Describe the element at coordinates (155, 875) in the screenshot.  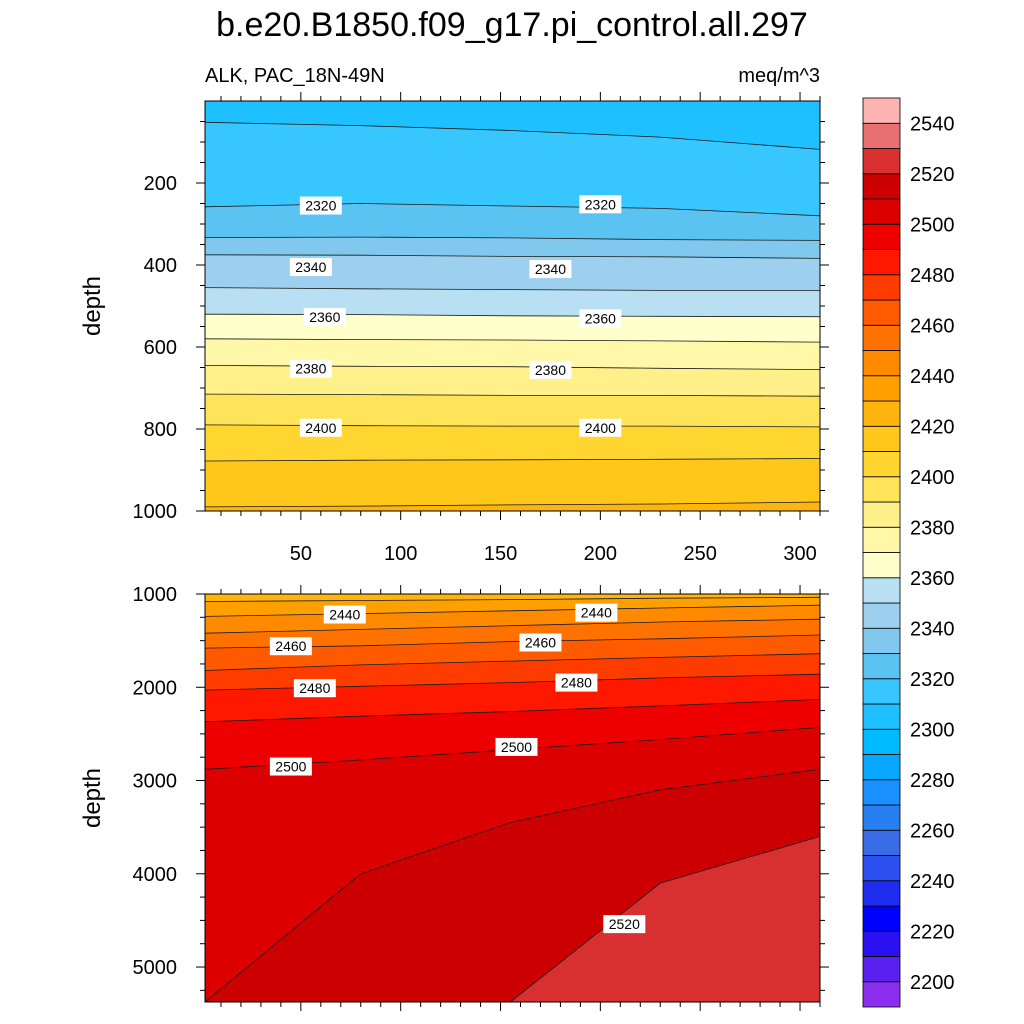
I see `y-tick-label: 4000` at that location.